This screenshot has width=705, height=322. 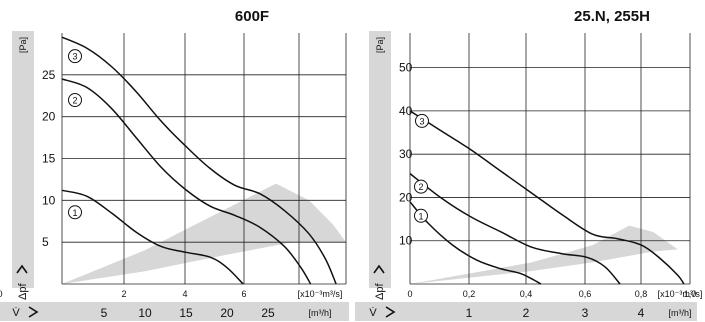 I want to click on x2-tick-label: 3, so click(x=585, y=313).